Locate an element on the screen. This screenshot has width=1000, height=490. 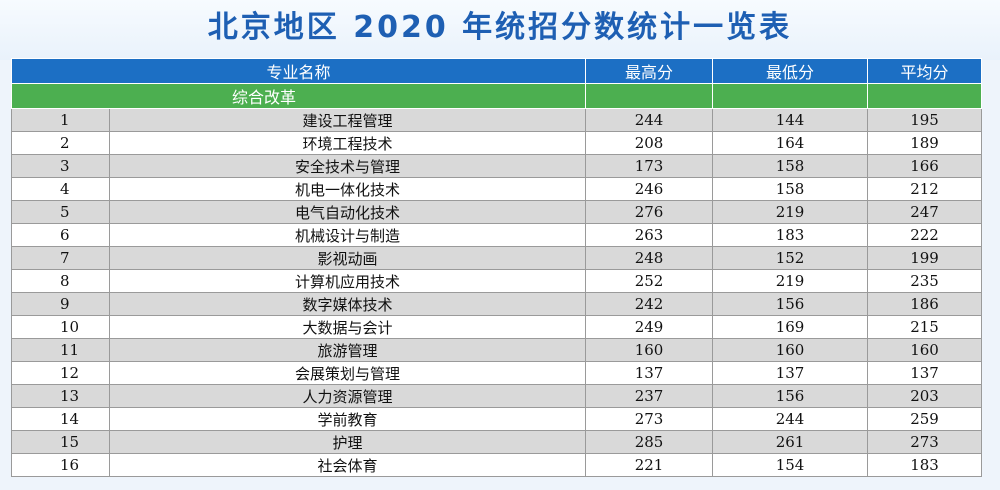
row-major-name: 学前教育 is located at coordinates (347, 419).